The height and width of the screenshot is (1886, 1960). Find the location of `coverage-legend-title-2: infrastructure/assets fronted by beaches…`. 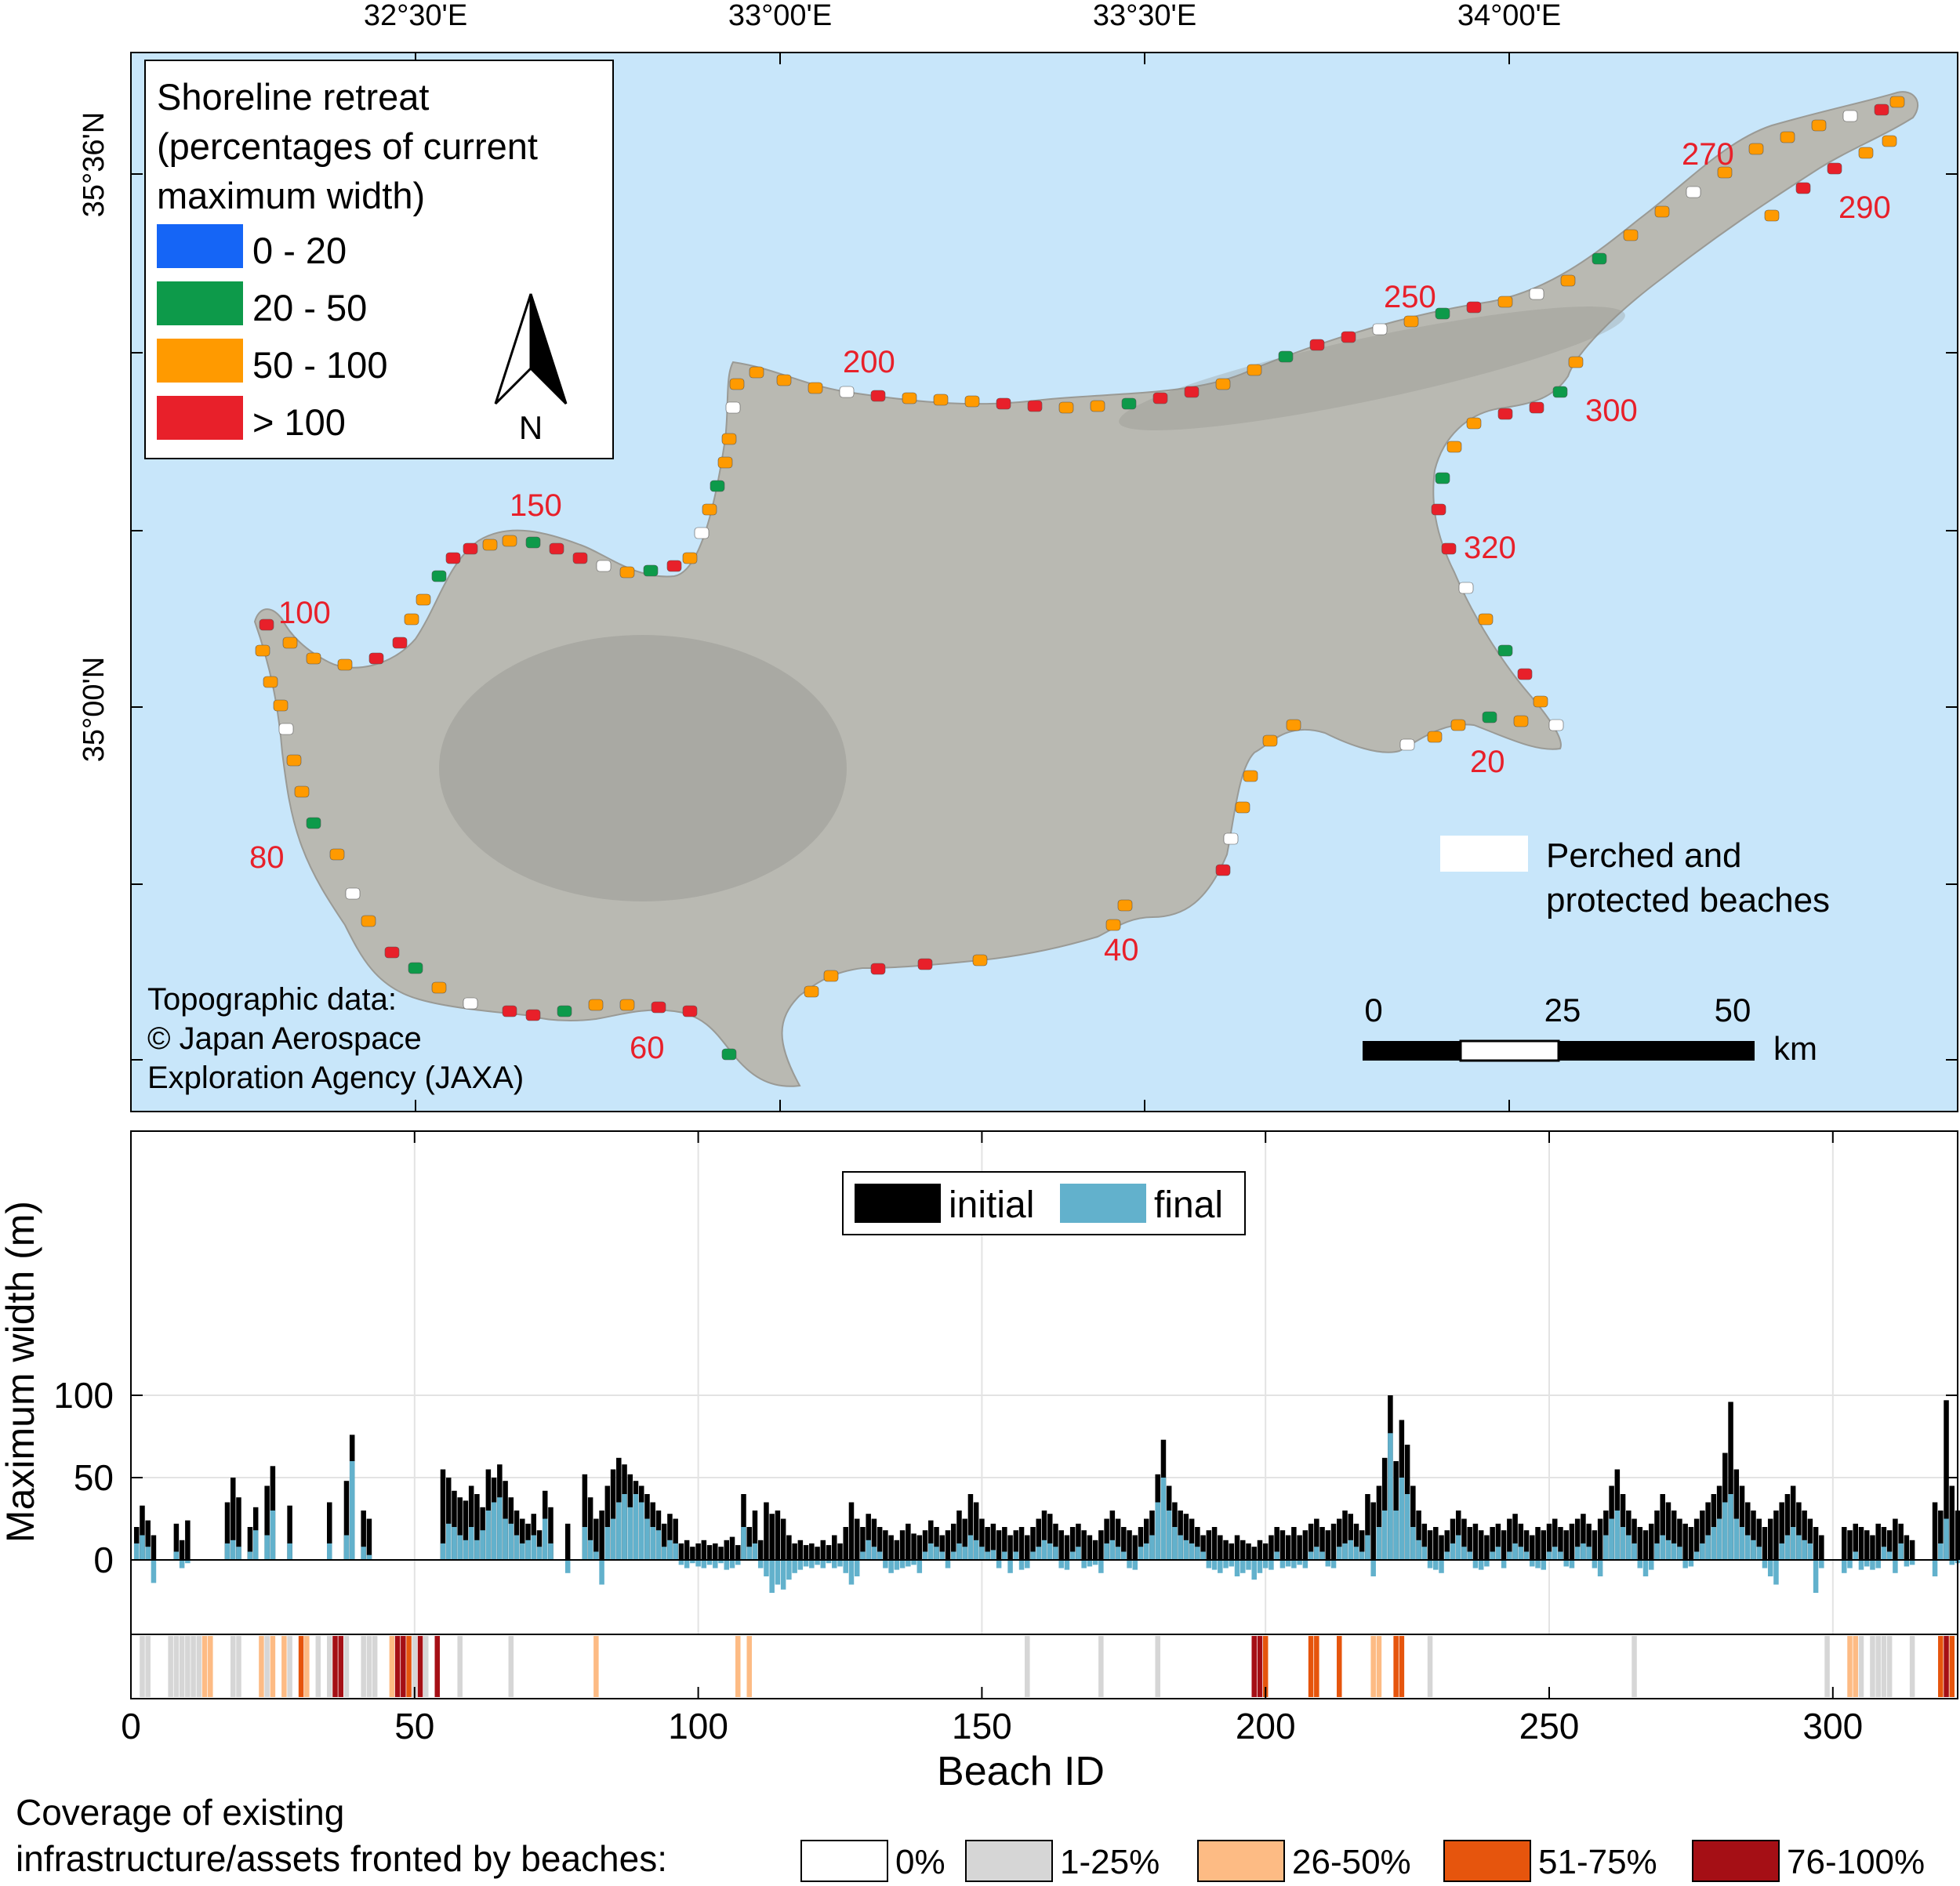

coverage-legend-title-2: infrastructure/assets fronted by beaches… is located at coordinates (341, 1858).